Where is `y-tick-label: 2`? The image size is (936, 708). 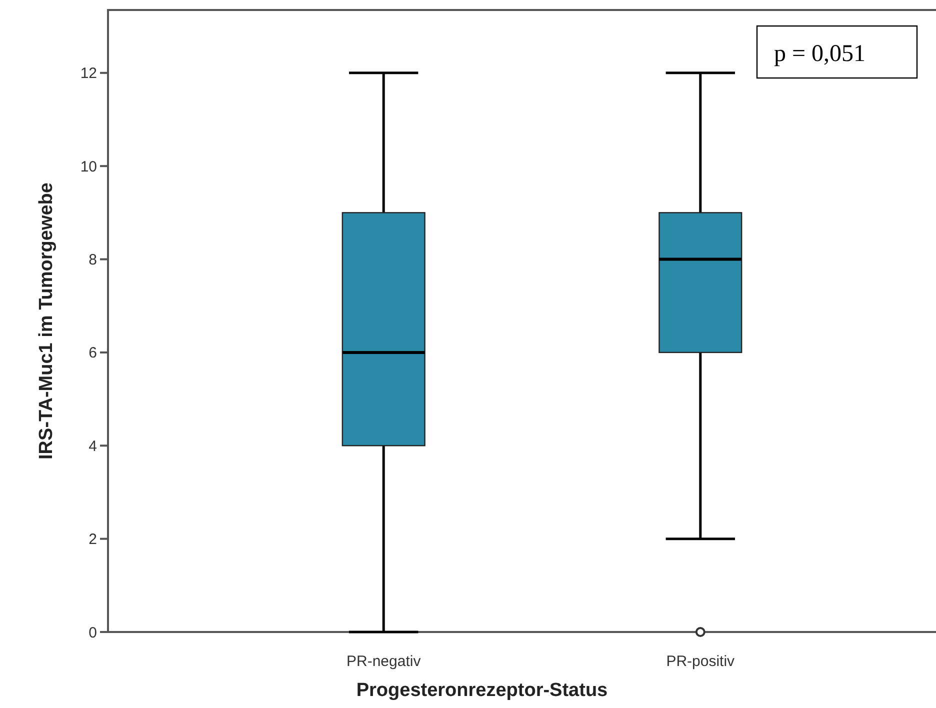 y-tick-label: 2 is located at coordinates (92, 539).